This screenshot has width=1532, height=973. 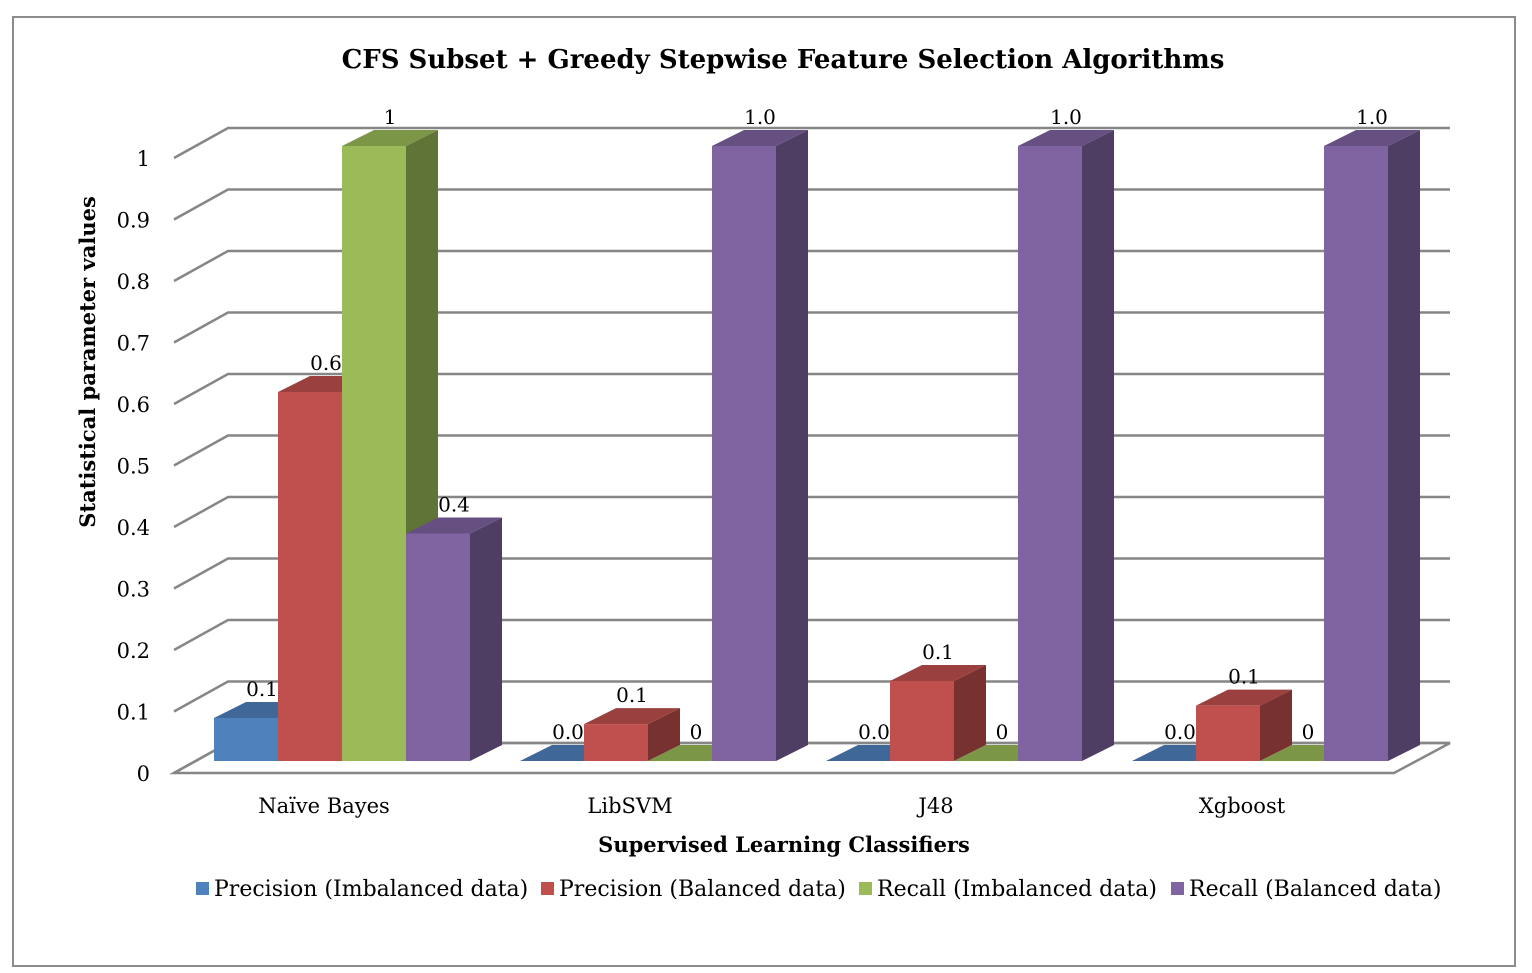 I want to click on y-tick-label: 0, so click(x=143, y=774).